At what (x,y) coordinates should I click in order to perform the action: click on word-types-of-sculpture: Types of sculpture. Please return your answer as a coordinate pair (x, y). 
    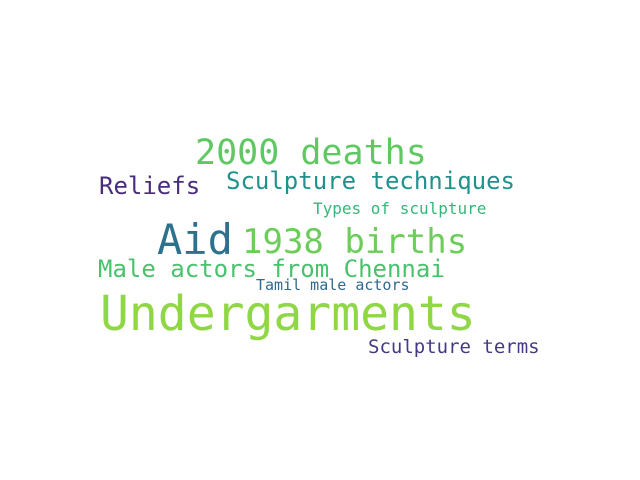
    Looking at the image, I should click on (400, 208).